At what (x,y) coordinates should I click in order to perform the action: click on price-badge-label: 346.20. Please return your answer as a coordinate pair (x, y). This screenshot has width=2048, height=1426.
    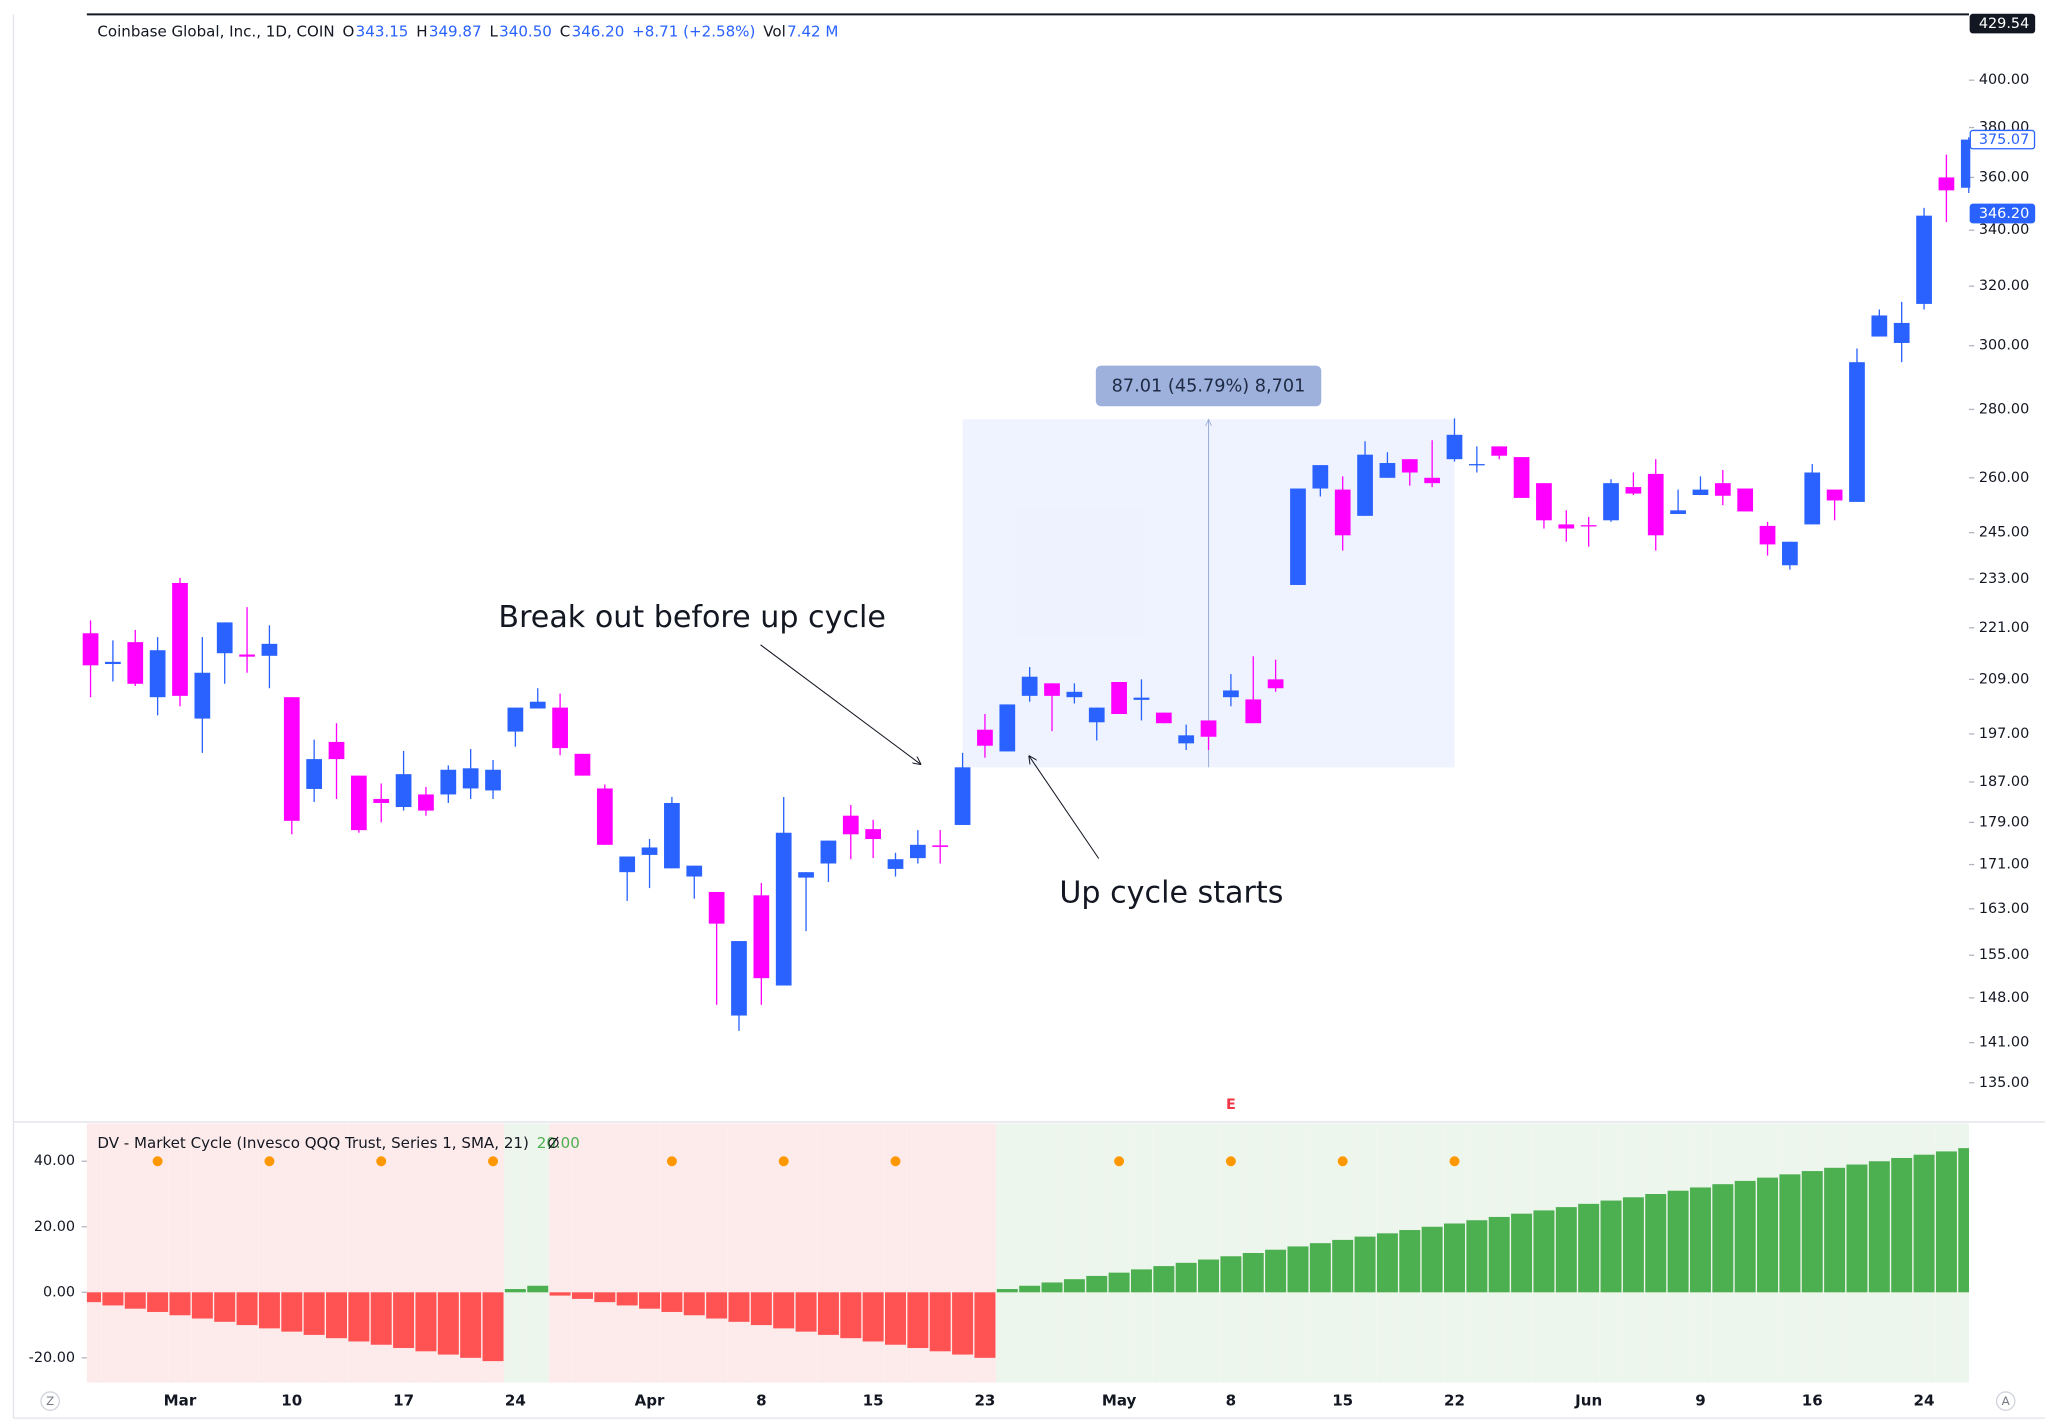
    Looking at the image, I should click on (2004, 214).